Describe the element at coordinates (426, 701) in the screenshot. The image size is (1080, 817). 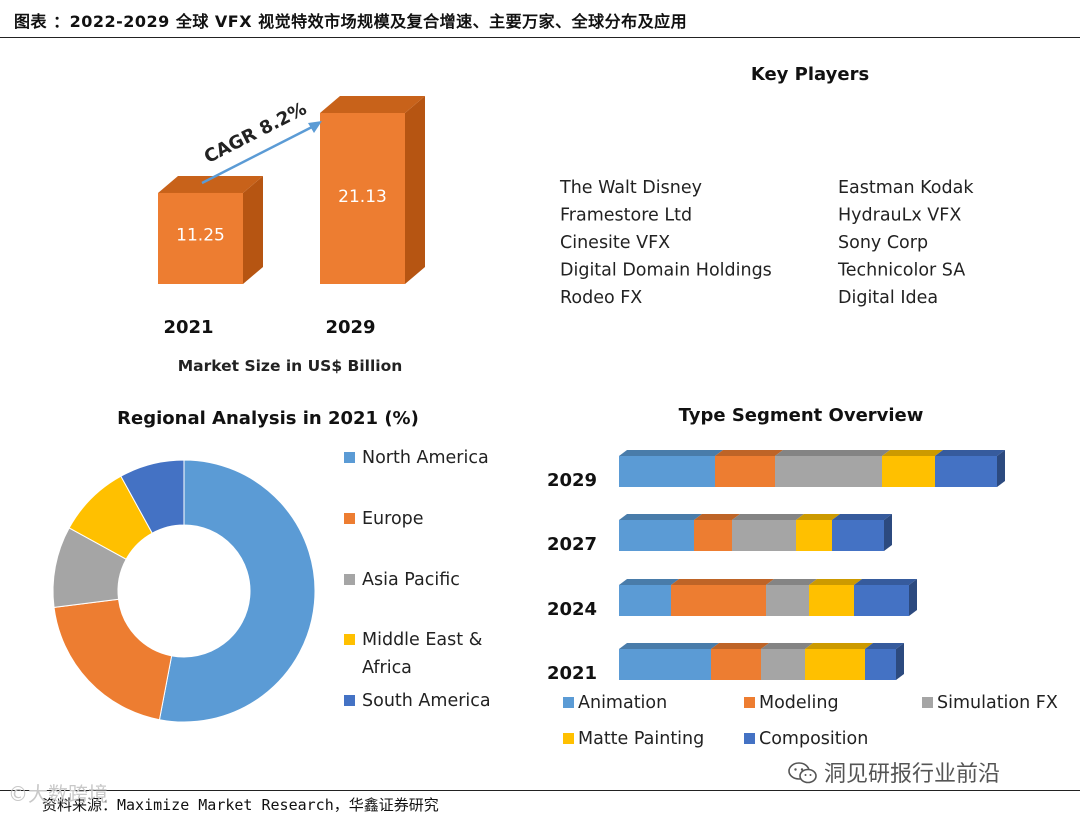
I see `donut-legend-label: South America` at that location.